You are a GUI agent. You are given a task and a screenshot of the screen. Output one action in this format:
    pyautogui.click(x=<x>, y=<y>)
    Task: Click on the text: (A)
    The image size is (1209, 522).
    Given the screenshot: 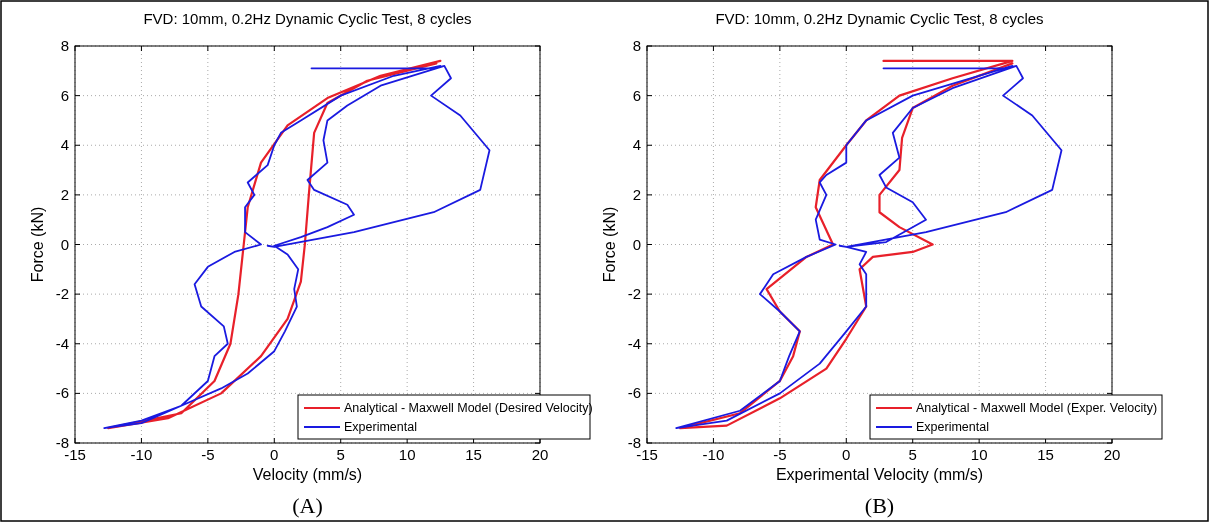 What is the action you would take?
    pyautogui.click(x=307, y=505)
    